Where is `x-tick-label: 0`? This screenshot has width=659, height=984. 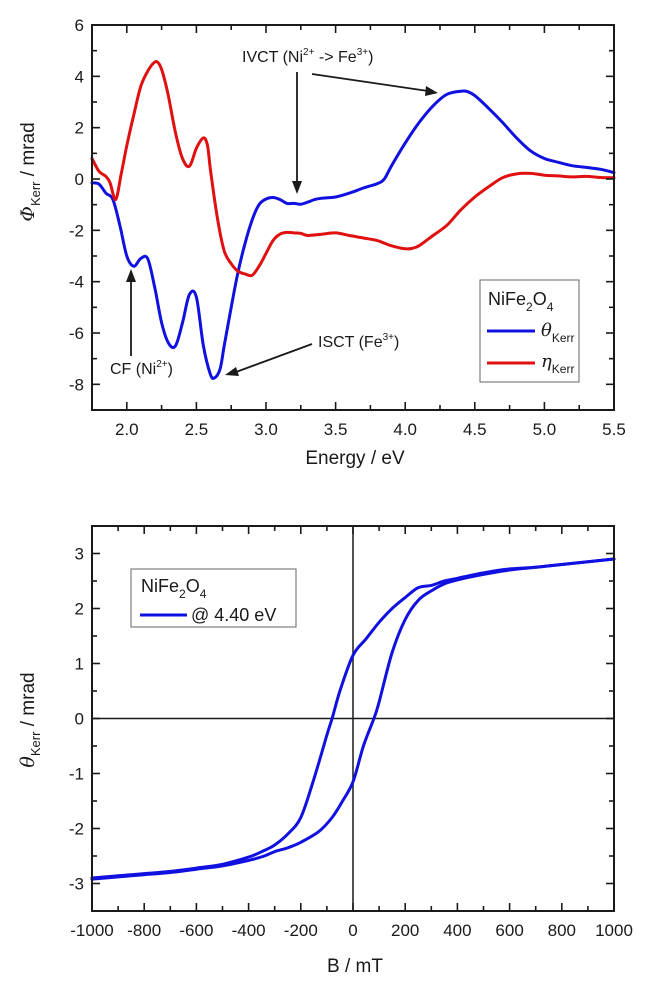
x-tick-label: 0 is located at coordinates (352, 930).